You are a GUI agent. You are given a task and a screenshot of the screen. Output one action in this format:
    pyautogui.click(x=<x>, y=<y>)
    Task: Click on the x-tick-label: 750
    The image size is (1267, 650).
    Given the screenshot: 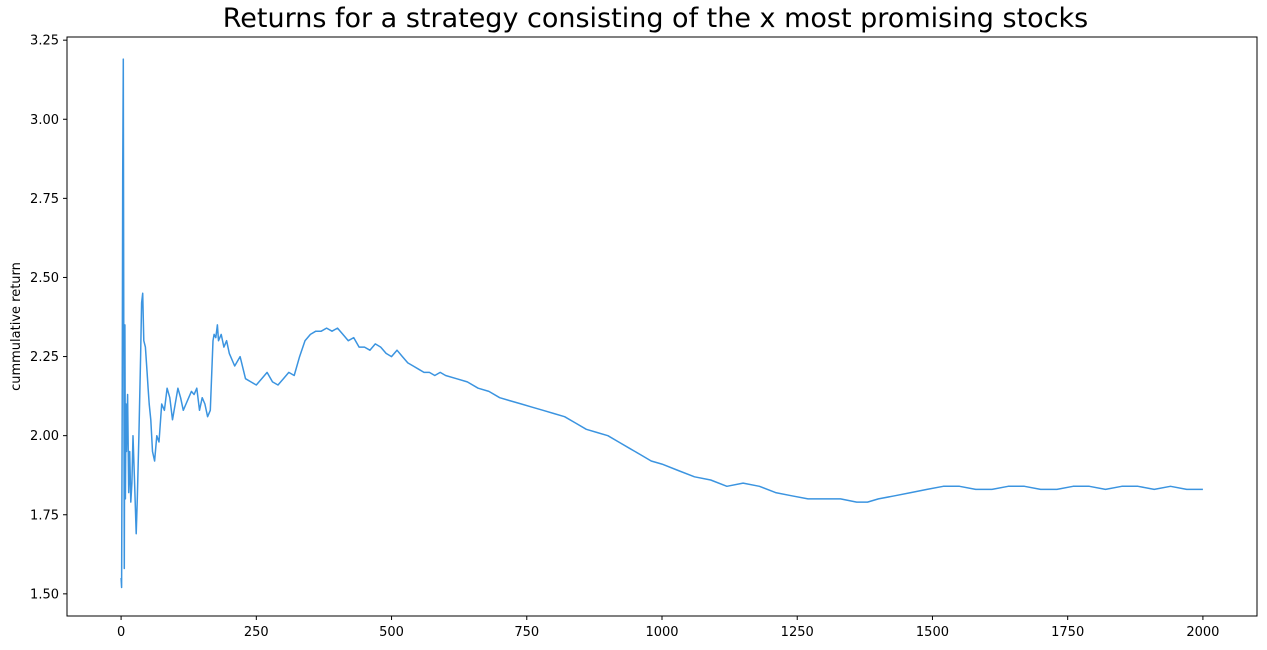 What is the action you would take?
    pyautogui.click(x=526, y=632)
    